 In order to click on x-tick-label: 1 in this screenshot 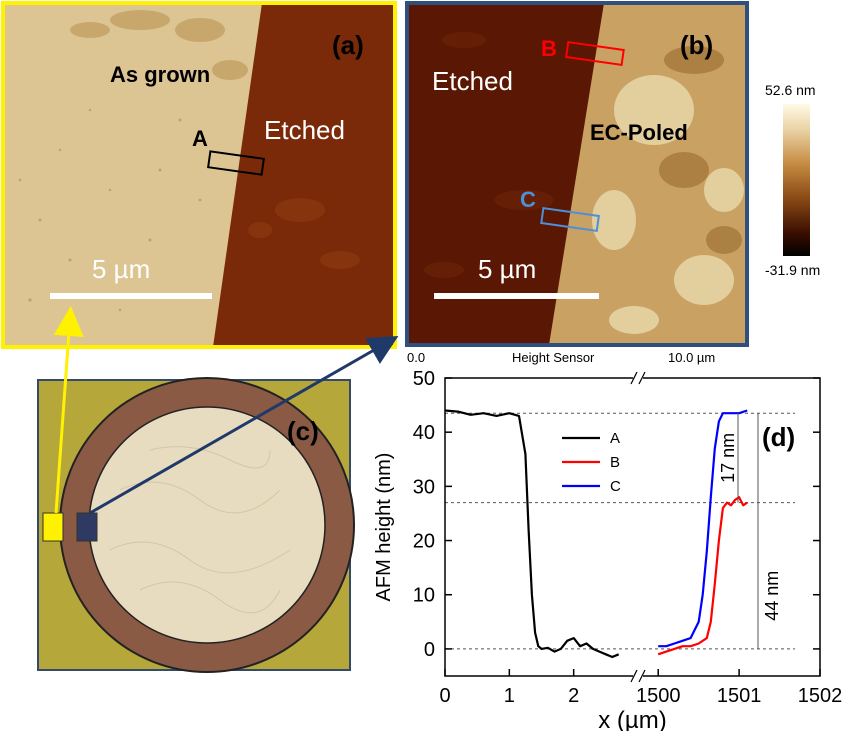, I will do `click(509, 696)`.